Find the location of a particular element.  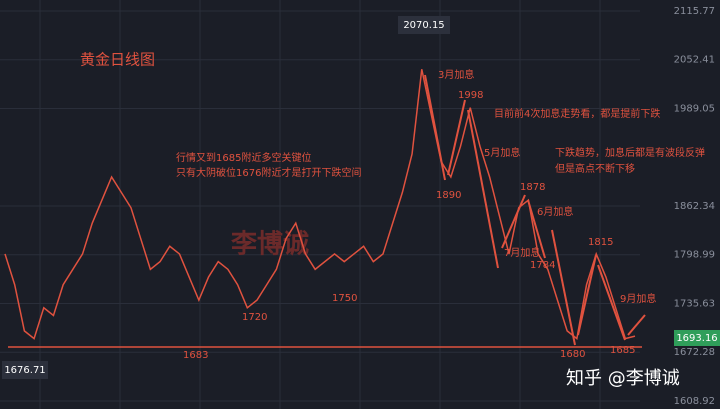

annotation: 1750 is located at coordinates (344, 298).